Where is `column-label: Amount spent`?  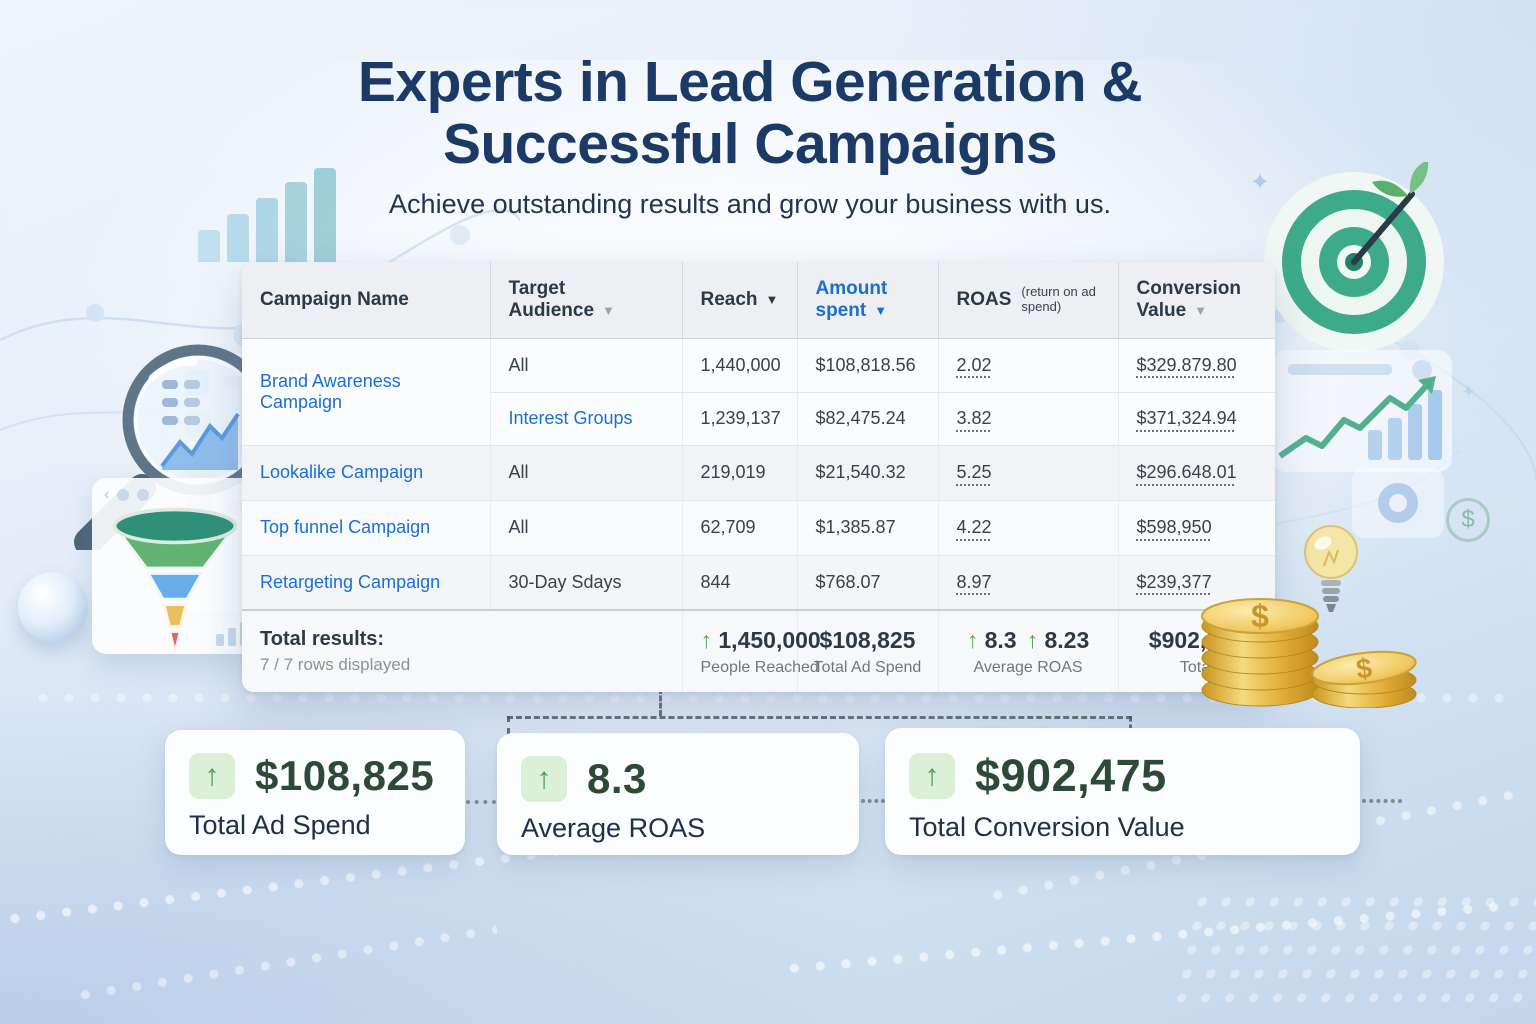 column-label: Amount spent is located at coordinates (851, 299).